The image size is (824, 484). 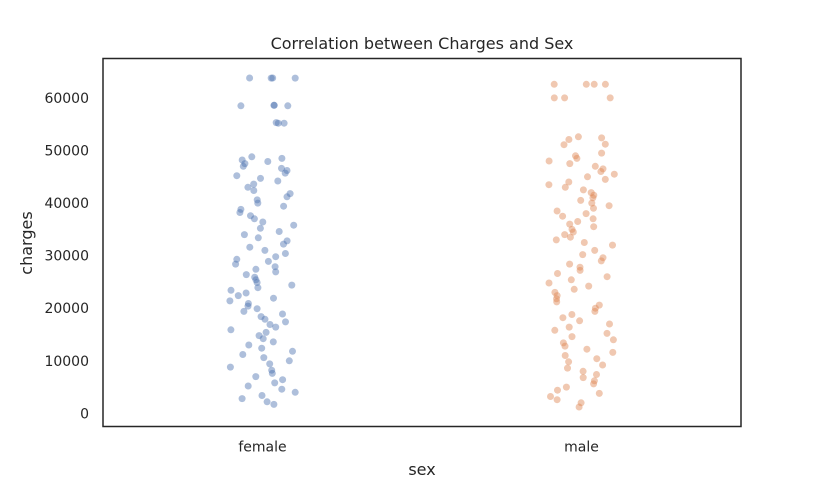 What do you see at coordinates (66, 99) in the screenshot?
I see `y-tick-label: 60000` at bounding box center [66, 99].